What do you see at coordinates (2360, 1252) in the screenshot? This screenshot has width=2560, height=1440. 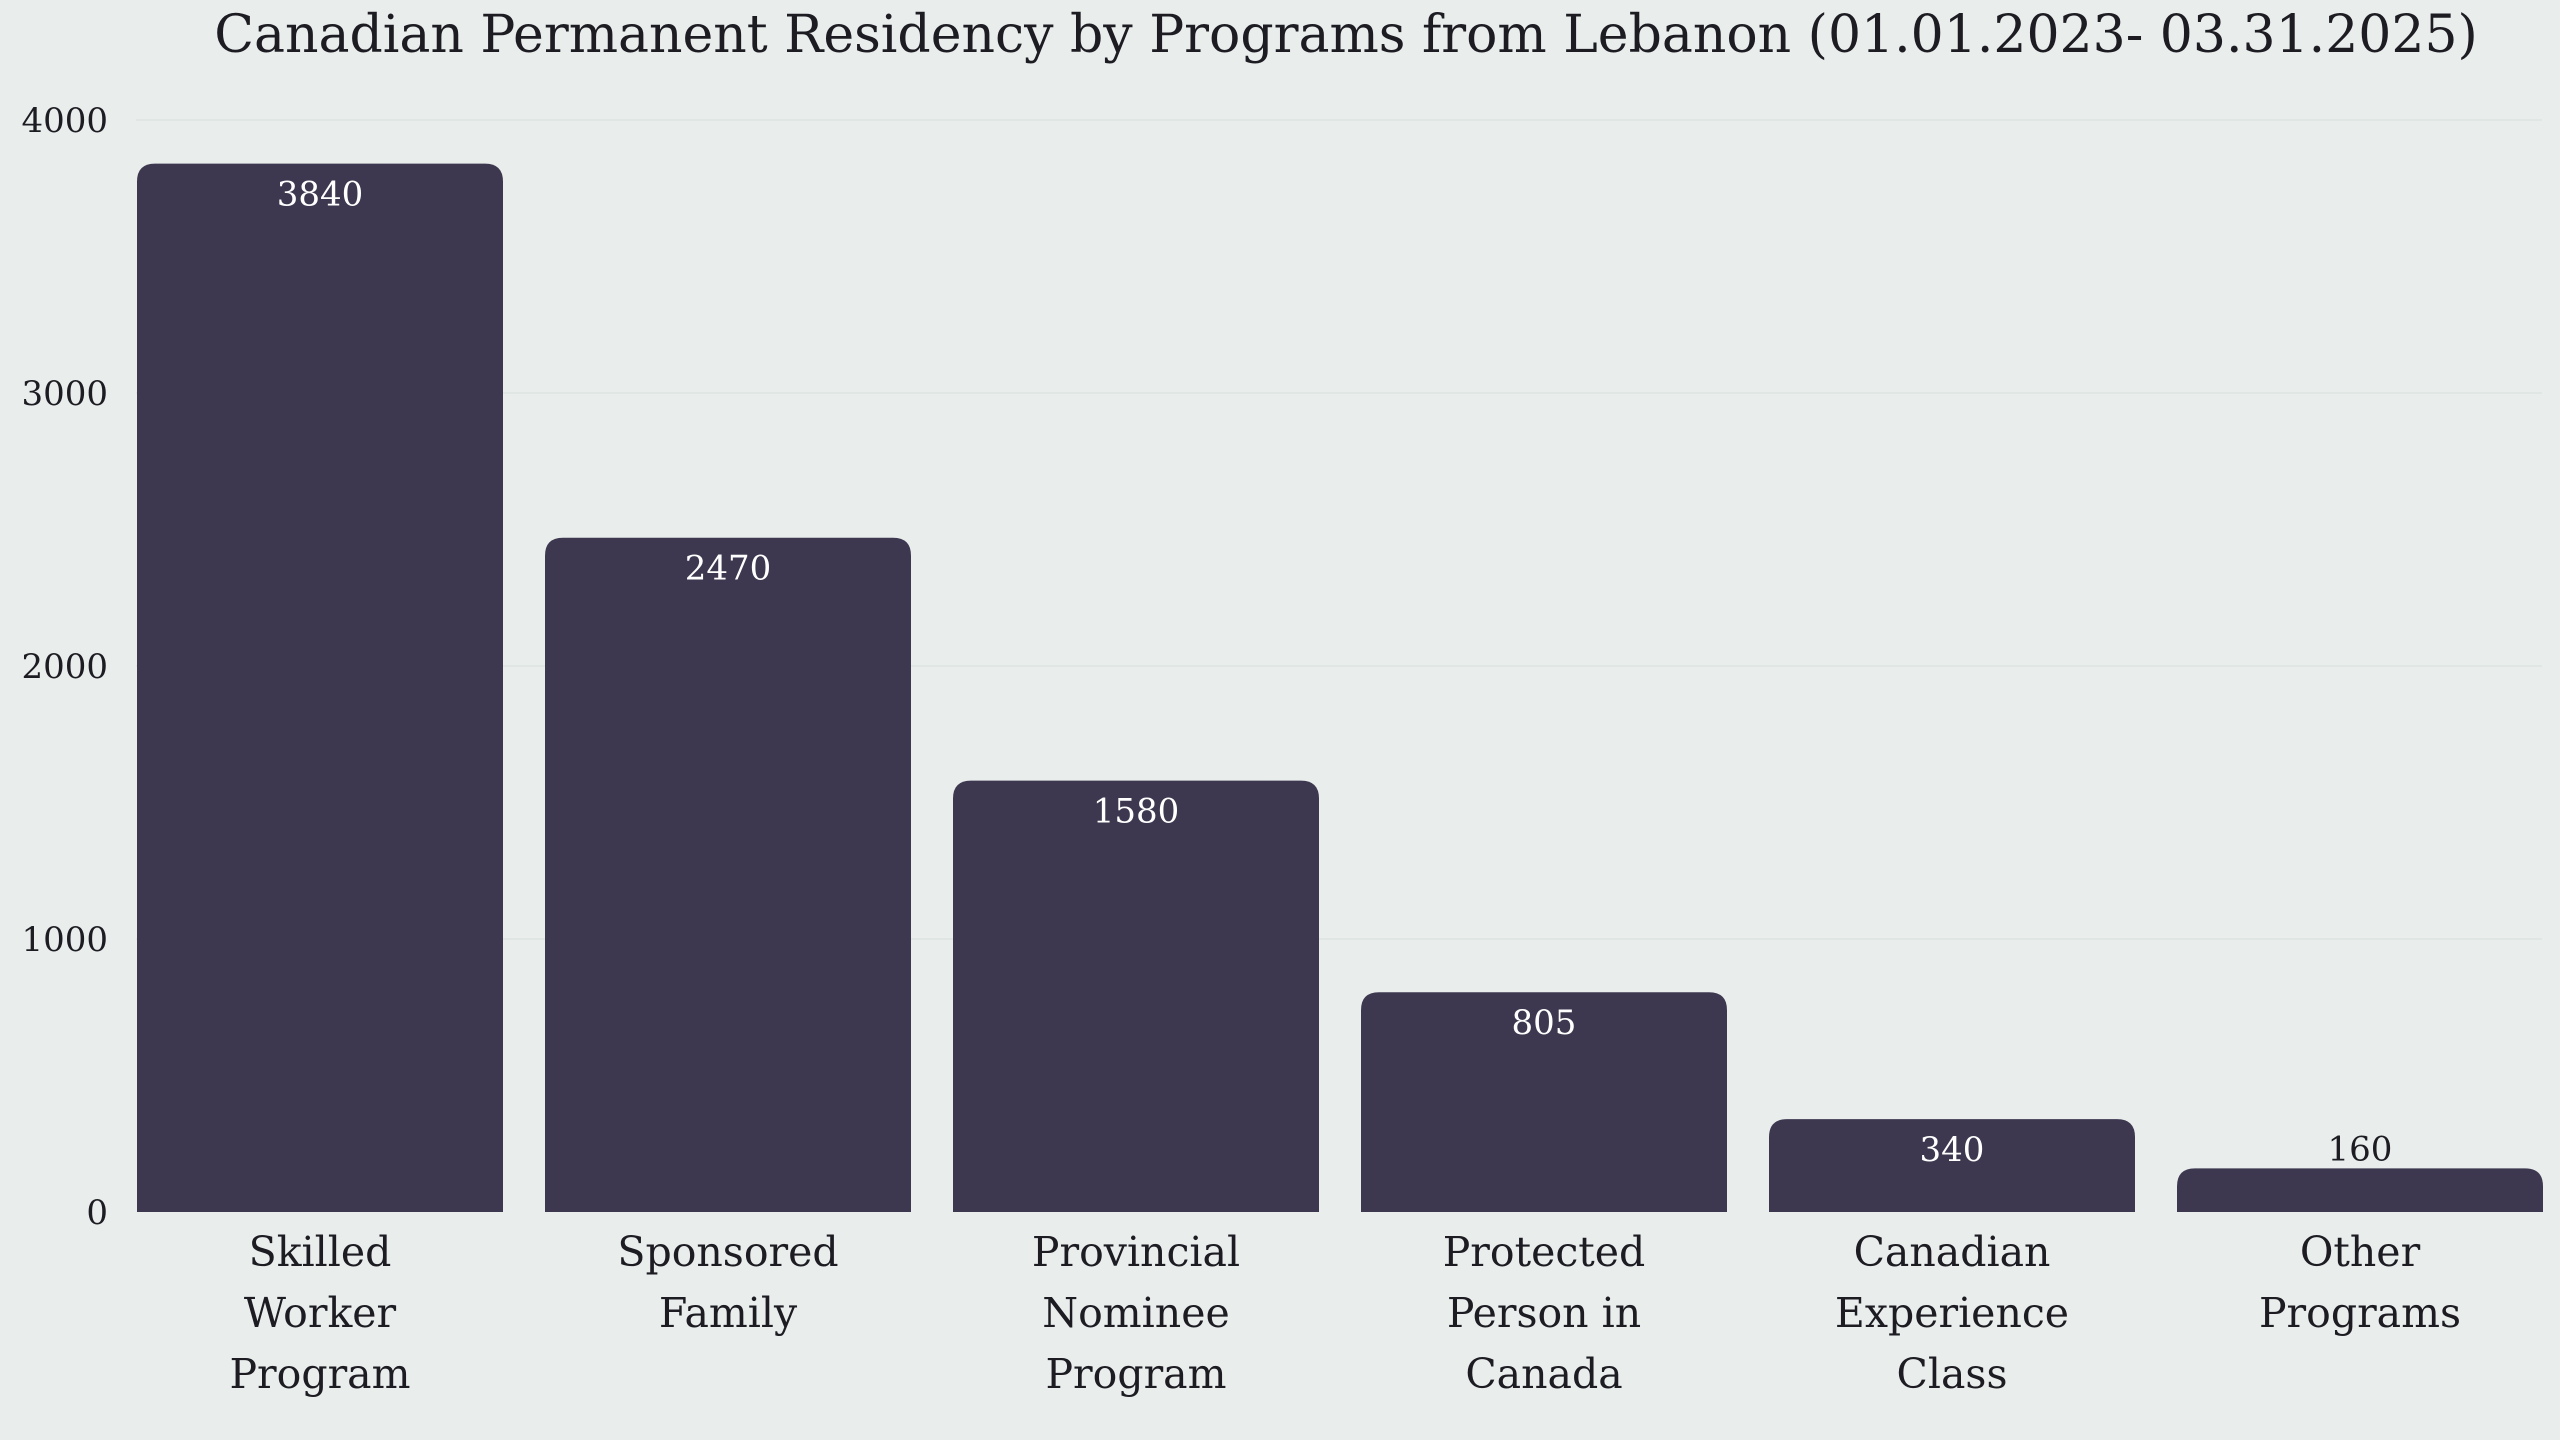 I see `x-tick-label: Other` at bounding box center [2360, 1252].